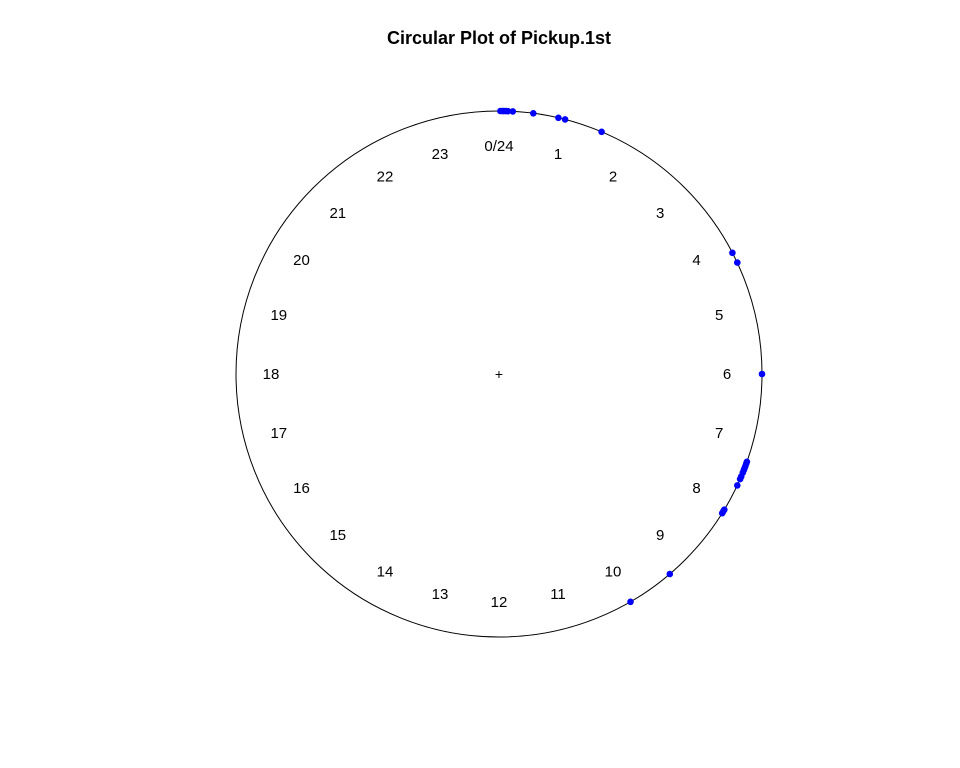 Image resolution: width=960 pixels, height=768 pixels. I want to click on hour-label-13: 13, so click(440, 594).